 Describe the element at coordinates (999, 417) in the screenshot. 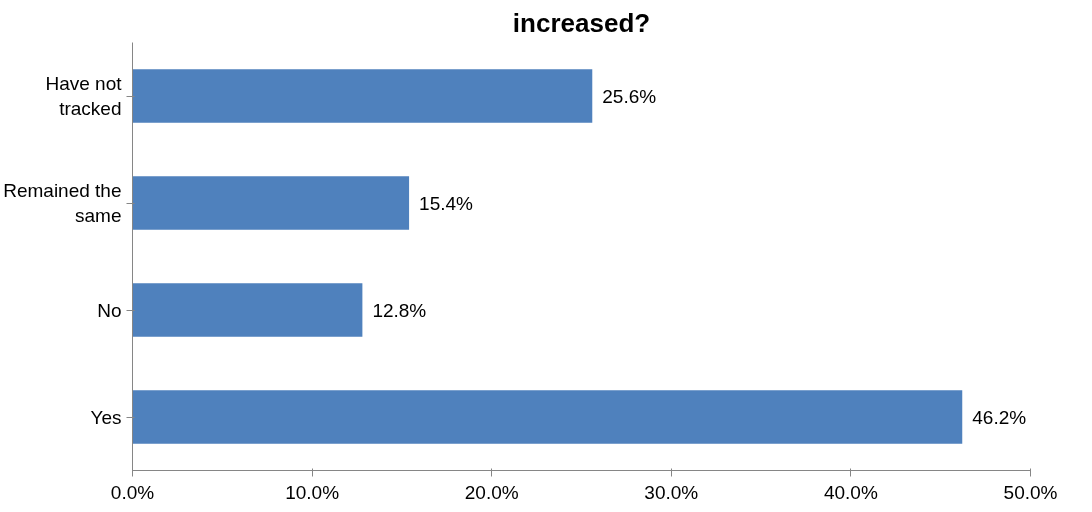

I see `data-label: 46.2%` at that location.